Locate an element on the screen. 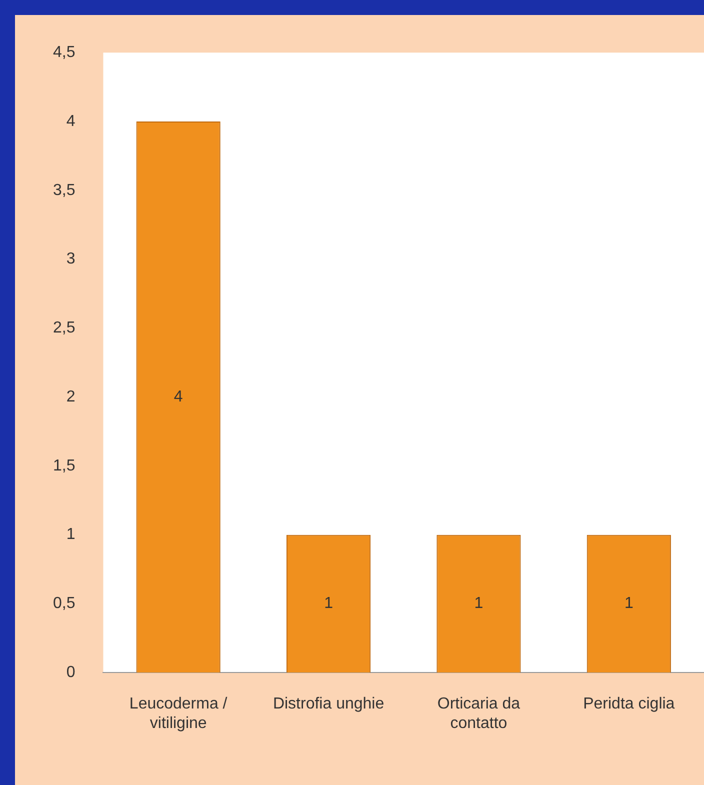 This screenshot has height=785, width=704. y-tick-label: 2 is located at coordinates (71, 397).